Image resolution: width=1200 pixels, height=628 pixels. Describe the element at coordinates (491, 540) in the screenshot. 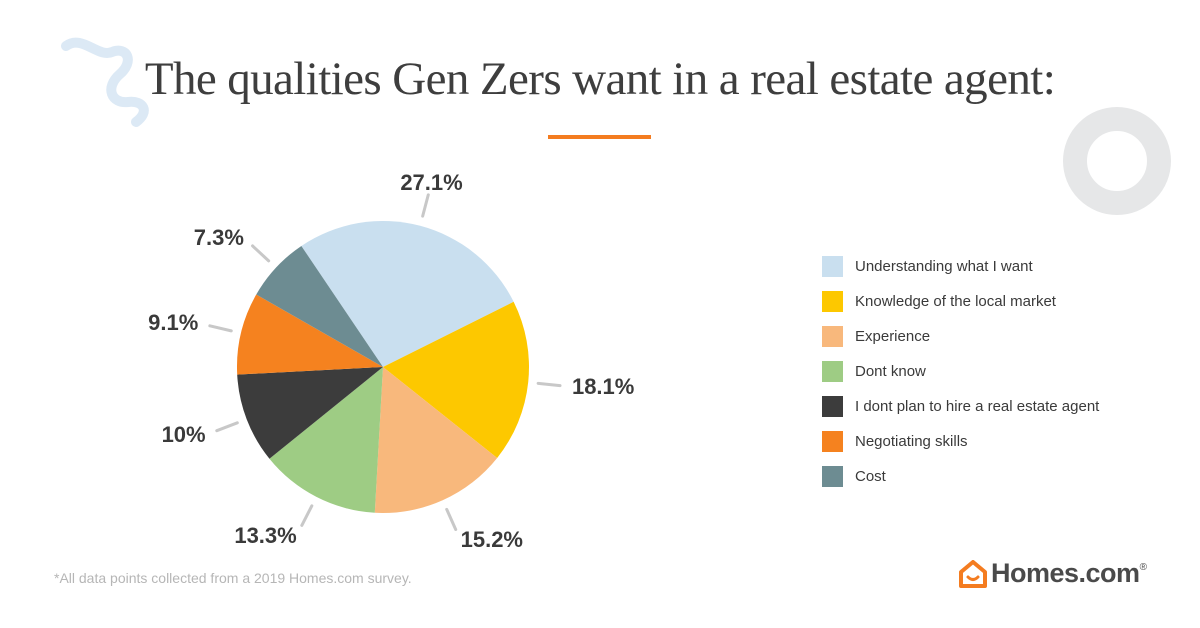

I see `data-label: 15.2%` at that location.